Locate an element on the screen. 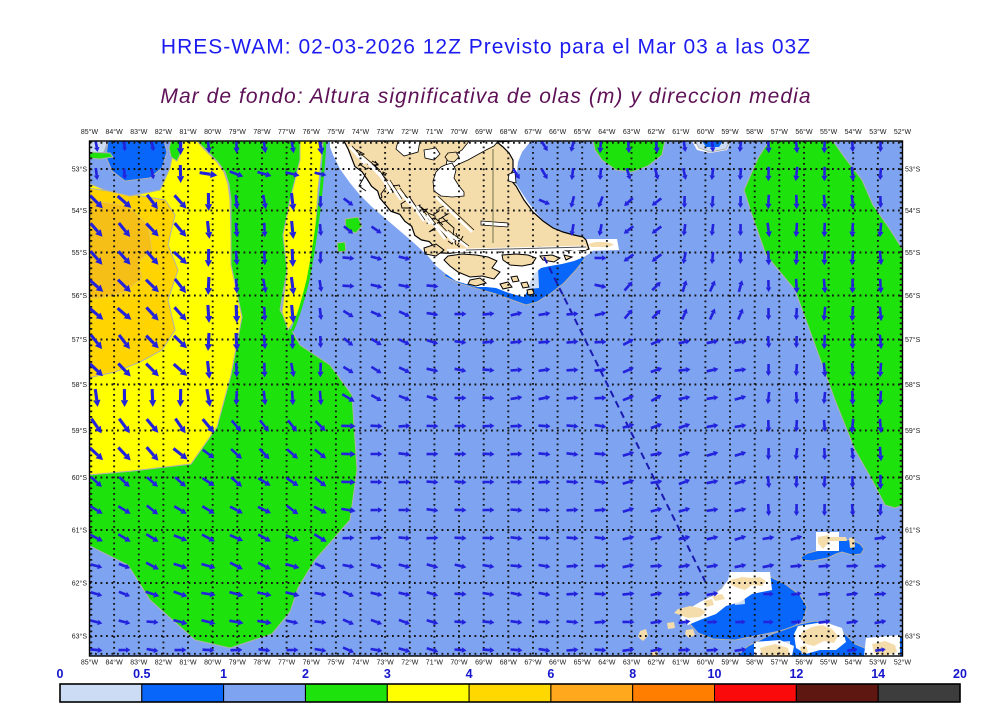 Image resolution: width=1000 pixels, height=707 pixels. svg-text: 75°W is located at coordinates (336, 663).